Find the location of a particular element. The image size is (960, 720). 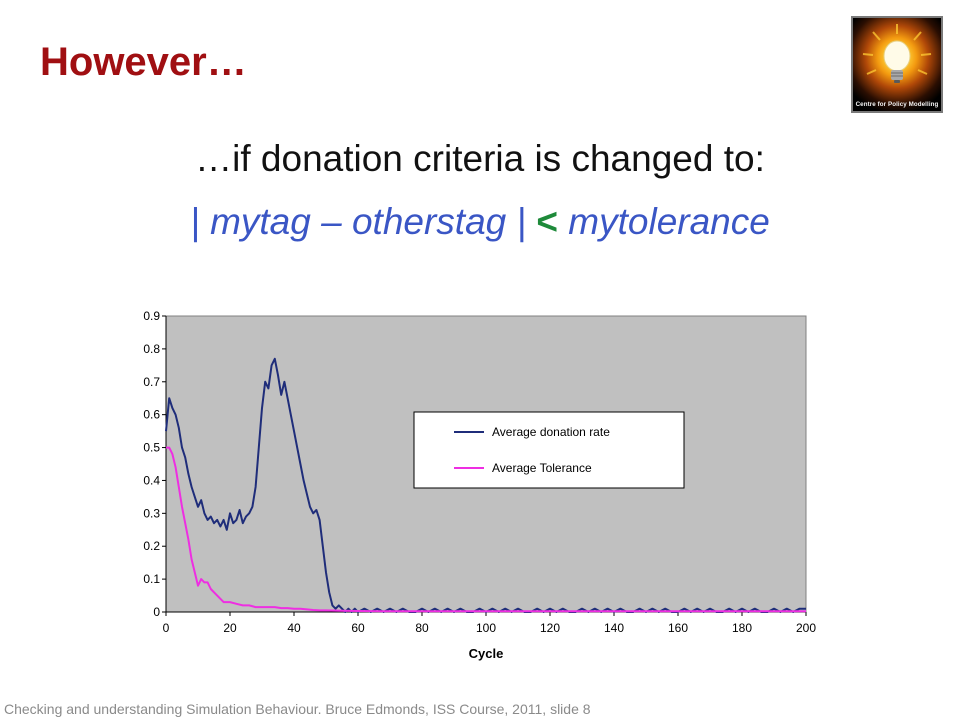

legend-label: Average donation rate is located at coordinates (551, 432).